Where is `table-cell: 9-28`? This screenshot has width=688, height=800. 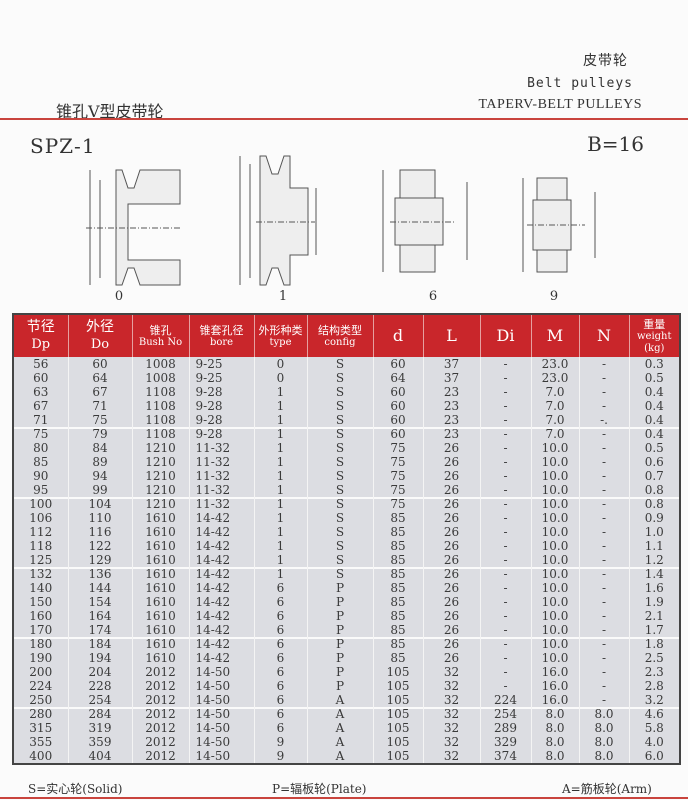 table-cell: 9-28 is located at coordinates (221, 420).